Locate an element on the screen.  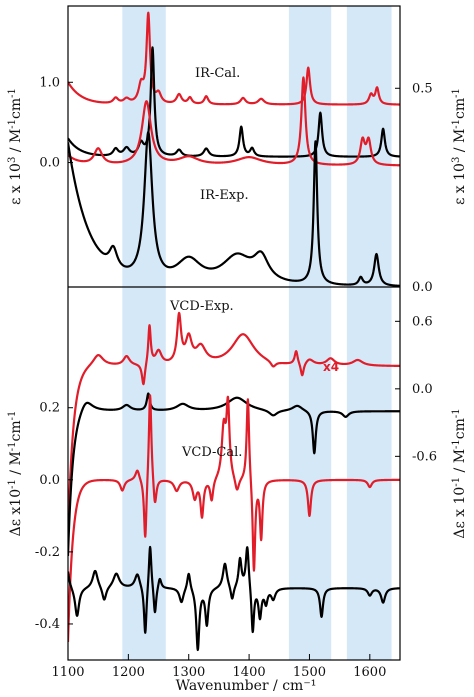
vcd-right-tick-label-0: 0.6 is located at coordinates (422, 321).